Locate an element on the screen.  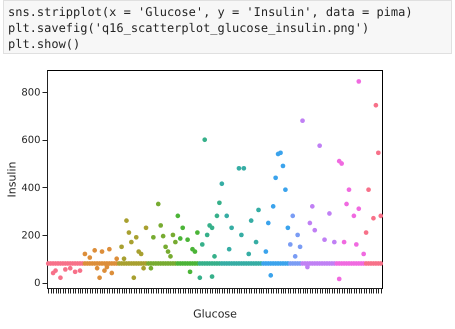
text: sns.stripplot(x = 'Glucose', y = 'Insulin', data = pima) is located at coordinates (211, 12).